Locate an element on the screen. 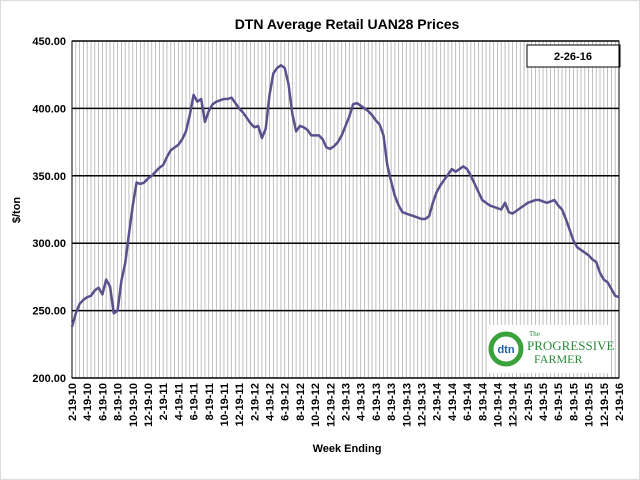  x-tick-label: 8-19-14 is located at coordinates (483, 401).